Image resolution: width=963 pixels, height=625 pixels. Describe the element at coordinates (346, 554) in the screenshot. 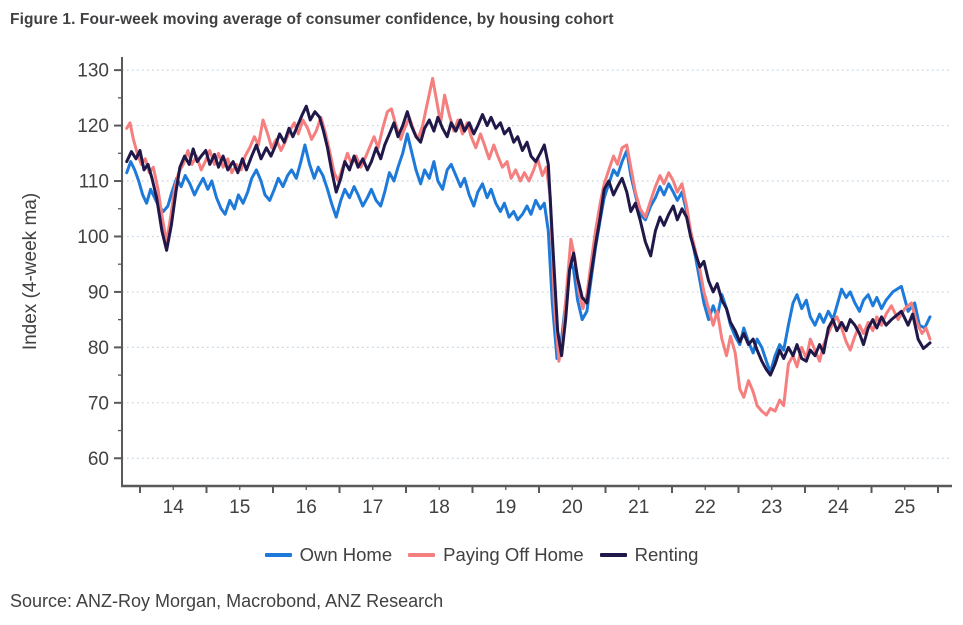

I see `legend-label-own-home: Own Home` at that location.